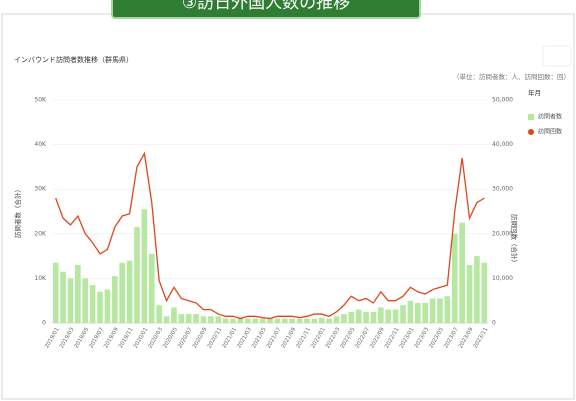  I want to click on y2-tick-label: 50,000, so click(502, 100).